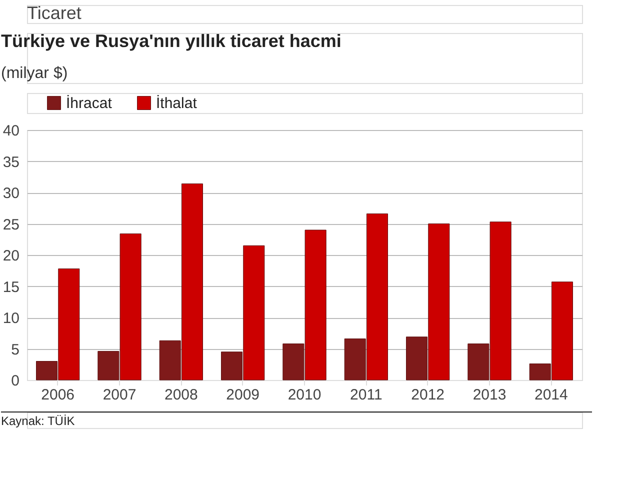  I want to click on chart-subtitle: (milyar $), so click(34, 73).